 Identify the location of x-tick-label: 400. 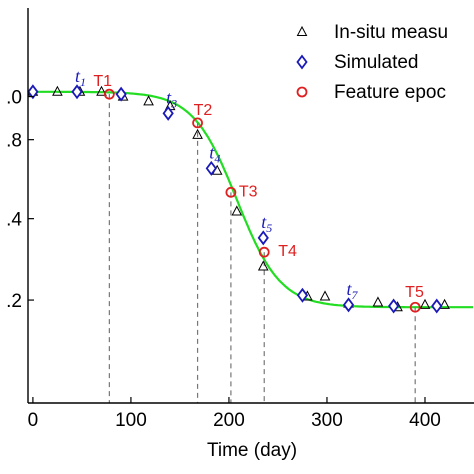
(425, 420).